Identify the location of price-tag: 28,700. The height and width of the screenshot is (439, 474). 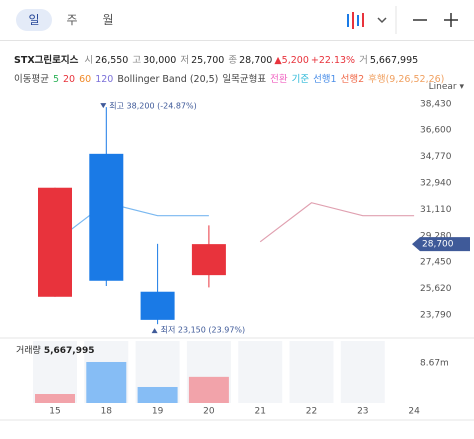
(438, 245).